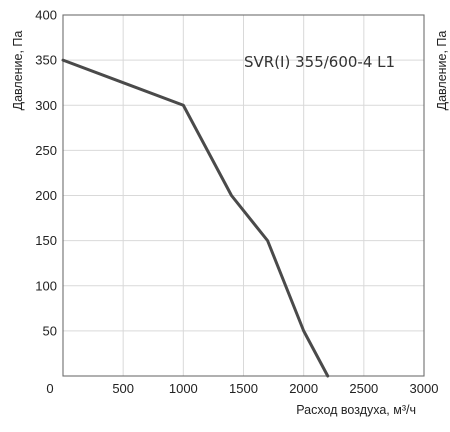 This screenshot has width=450, height=432. I want to click on x-tick-label: 1000, so click(183, 388).